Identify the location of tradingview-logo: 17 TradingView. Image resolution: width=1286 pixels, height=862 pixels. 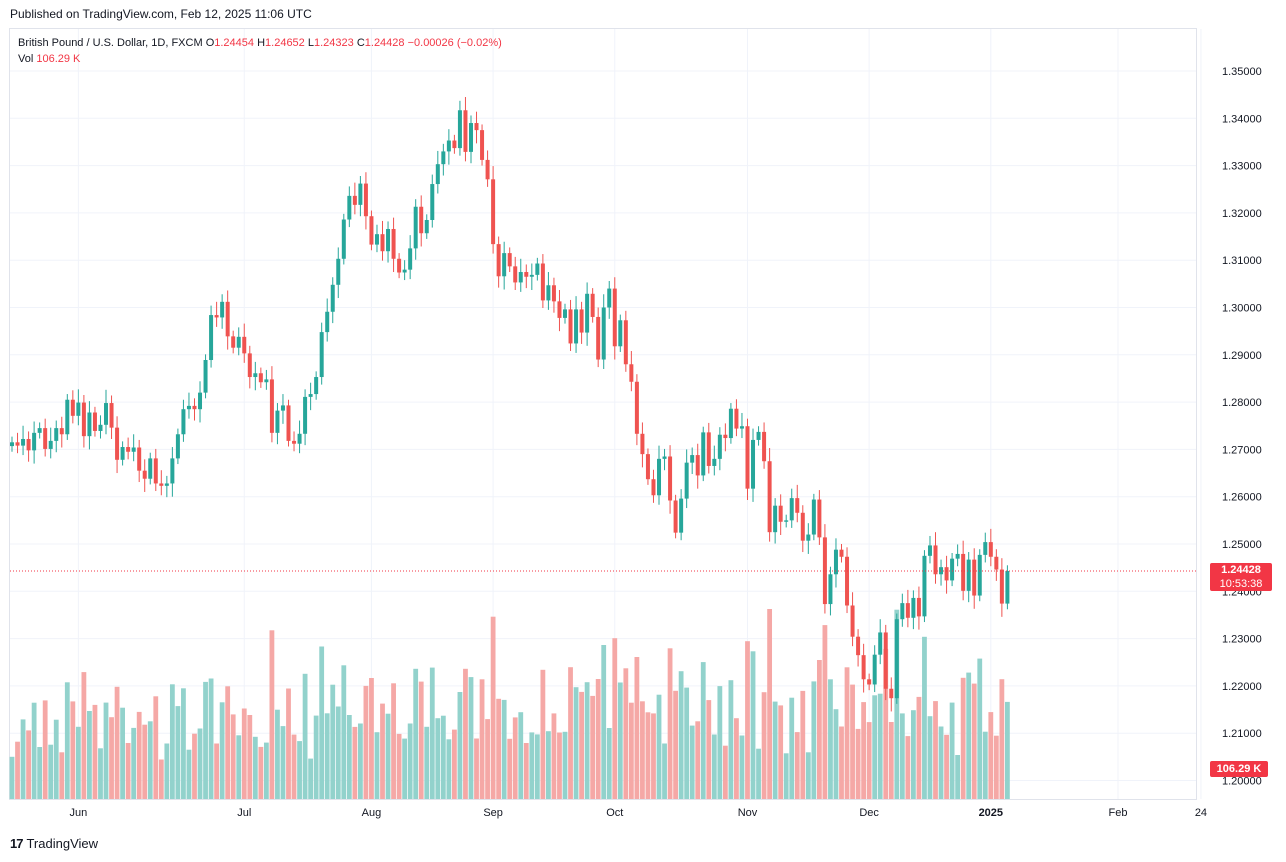
(54, 843).